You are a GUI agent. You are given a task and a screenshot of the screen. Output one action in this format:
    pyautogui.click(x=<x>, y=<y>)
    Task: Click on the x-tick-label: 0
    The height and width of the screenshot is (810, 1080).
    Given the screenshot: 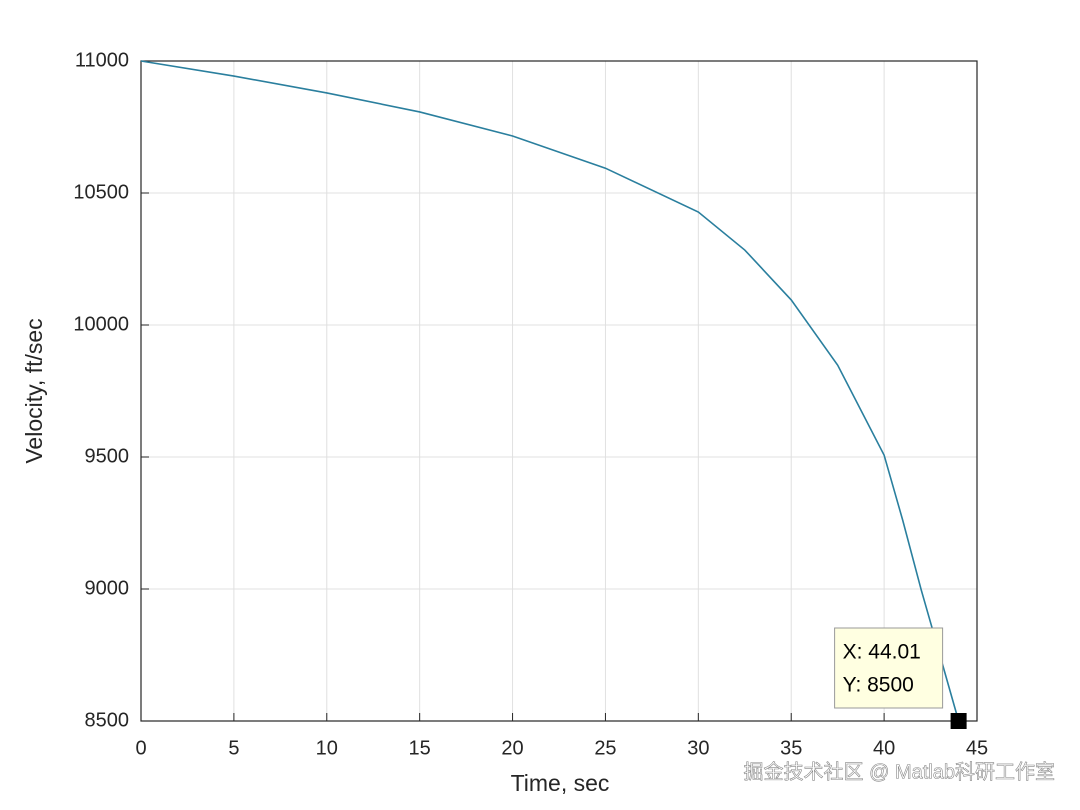 What is the action you would take?
    pyautogui.click(x=140, y=748)
    